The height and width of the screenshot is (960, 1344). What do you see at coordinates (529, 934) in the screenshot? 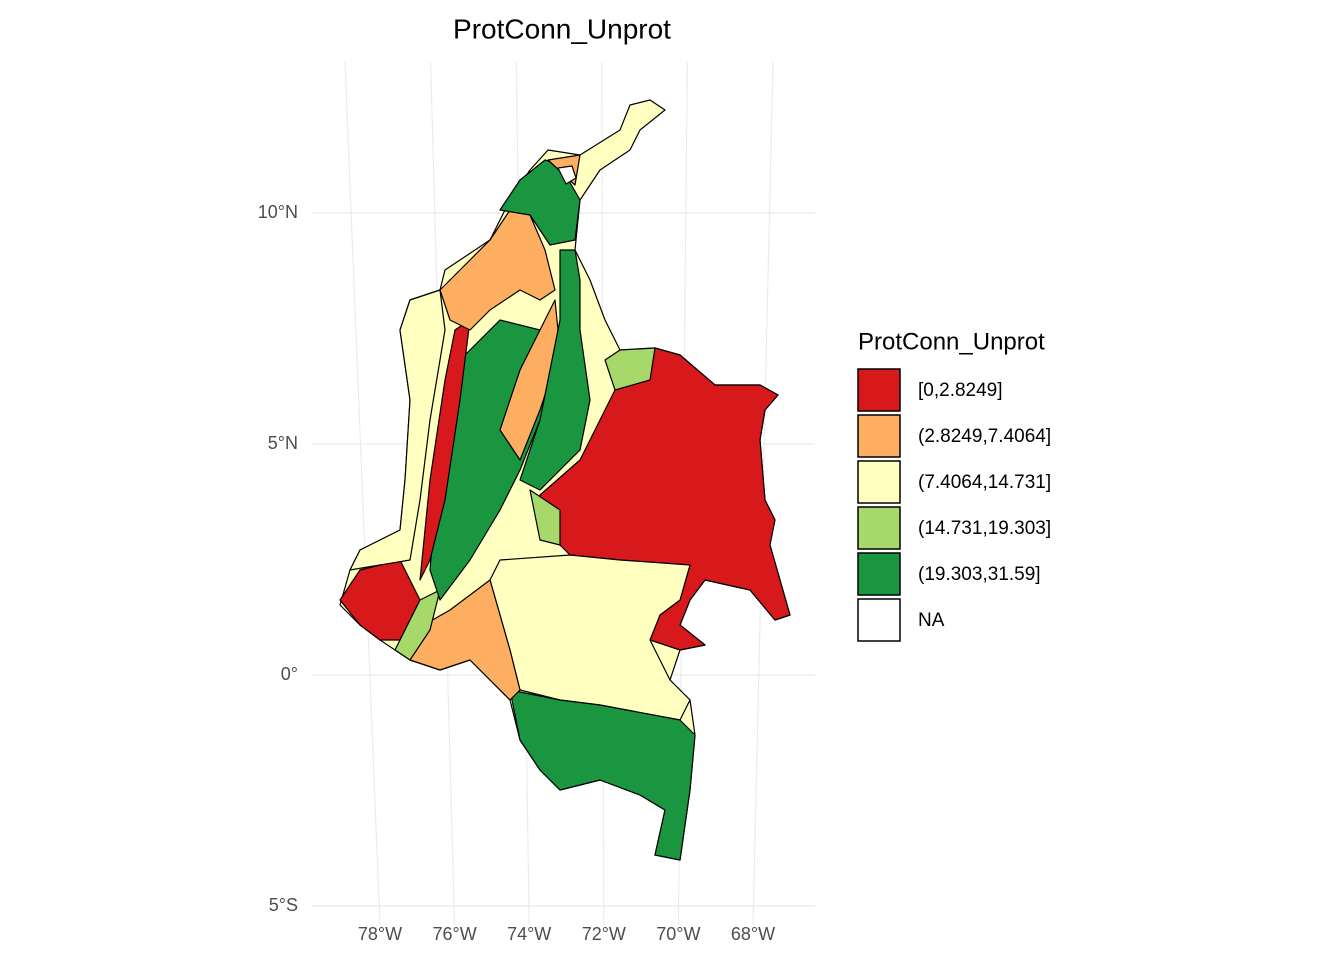
I see `x-tick-label: 74°W` at bounding box center [529, 934].